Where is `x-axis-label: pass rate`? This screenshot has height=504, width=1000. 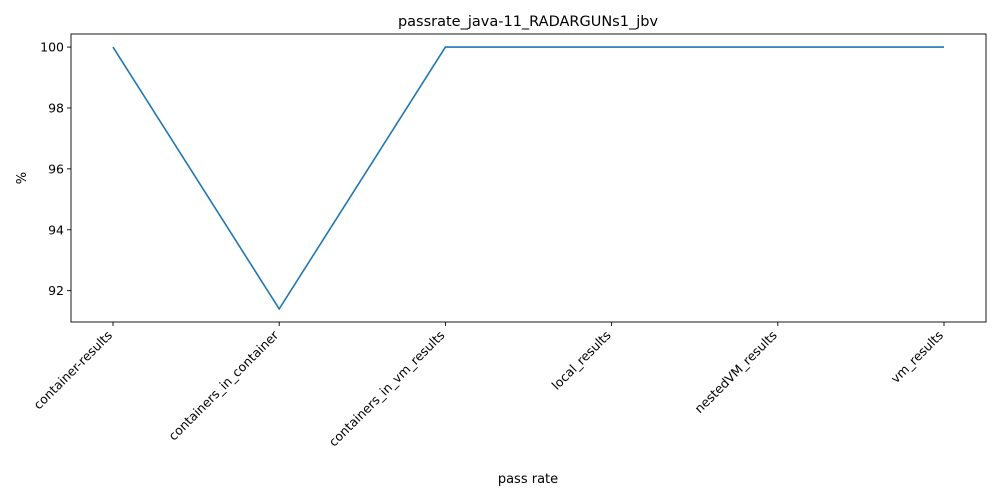
x-axis-label: pass rate is located at coordinates (528, 479).